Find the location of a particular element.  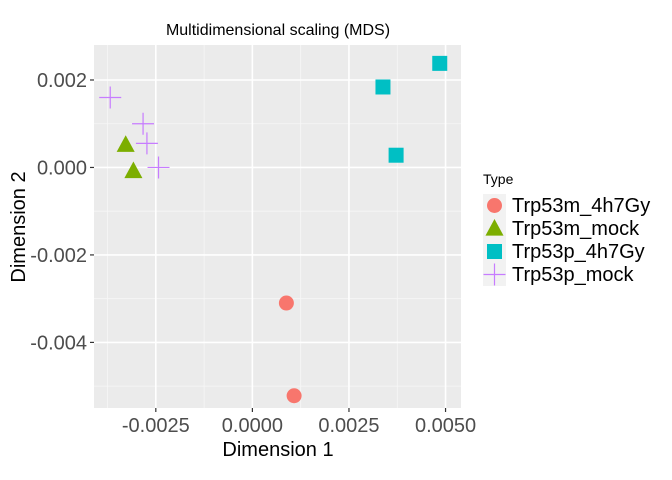

x-axis-ticks: -0.0025 0.0000 0.0025 0.0050 is located at coordinates (299, 422).